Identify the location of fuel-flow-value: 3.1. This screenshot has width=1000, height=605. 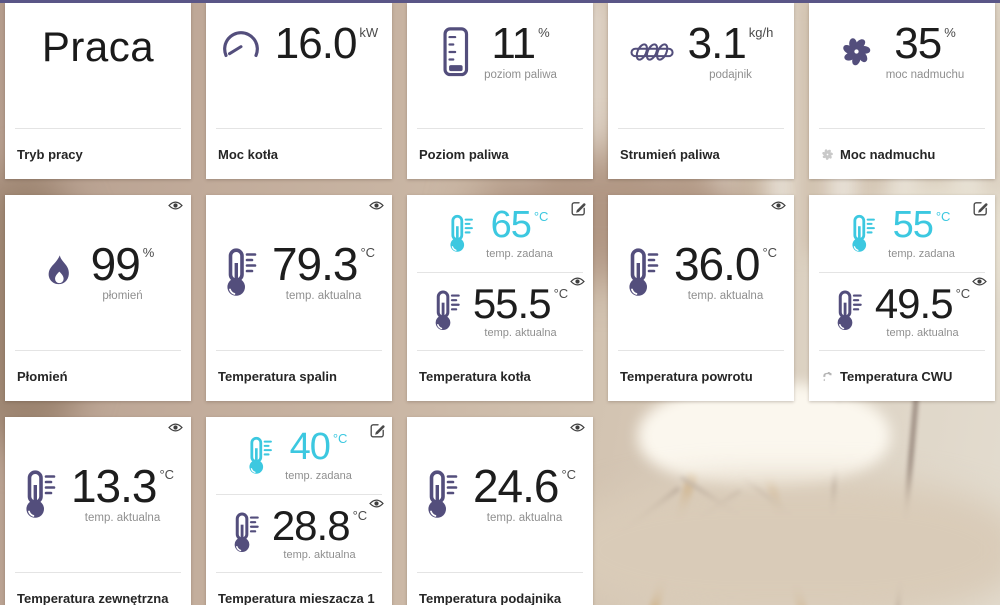
(717, 43).